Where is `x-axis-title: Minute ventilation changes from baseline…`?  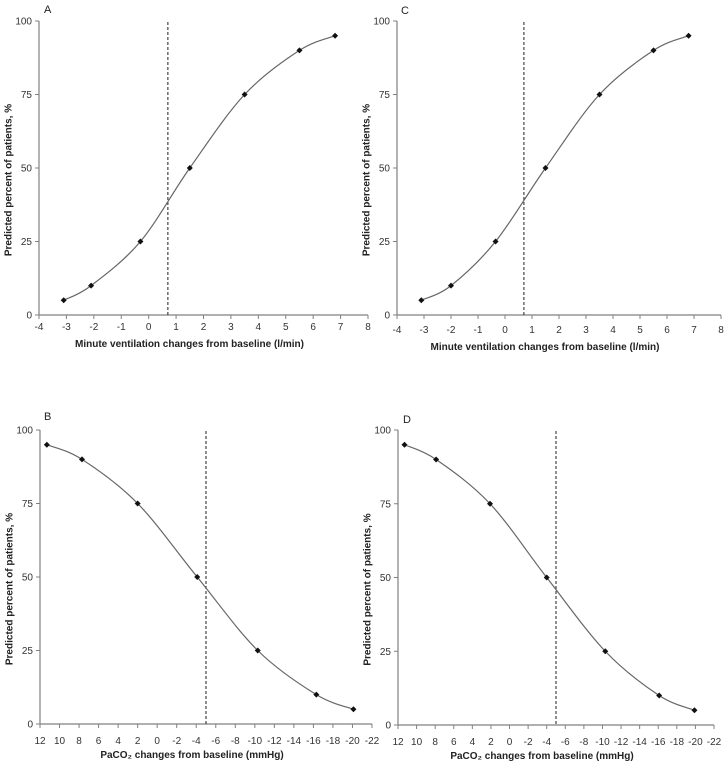
x-axis-title: Minute ventilation changes from baseline… is located at coordinates (189, 344).